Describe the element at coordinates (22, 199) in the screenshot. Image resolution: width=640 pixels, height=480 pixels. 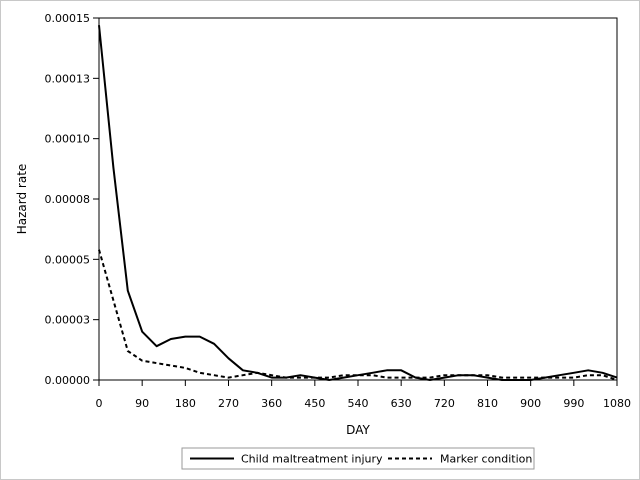
I see `y-axis-title: Hazard rate` at that location.